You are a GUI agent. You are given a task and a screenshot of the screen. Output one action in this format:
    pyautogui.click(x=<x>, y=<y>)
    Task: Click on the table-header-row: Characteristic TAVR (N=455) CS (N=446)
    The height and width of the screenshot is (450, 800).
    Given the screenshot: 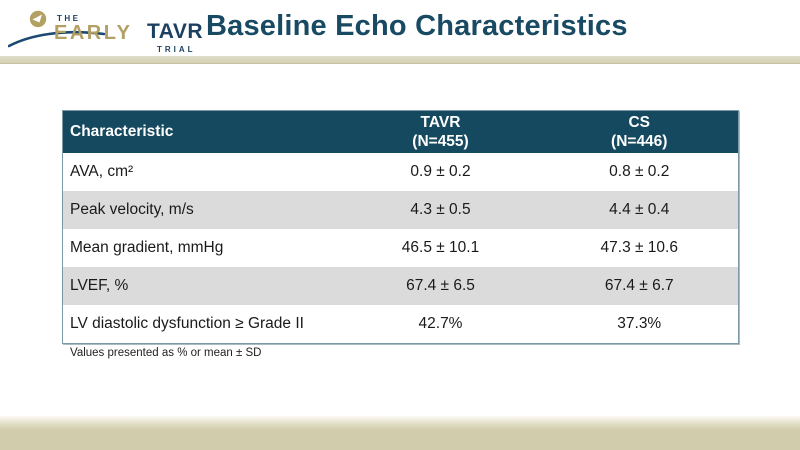 What is the action you would take?
    pyautogui.click(x=400, y=131)
    